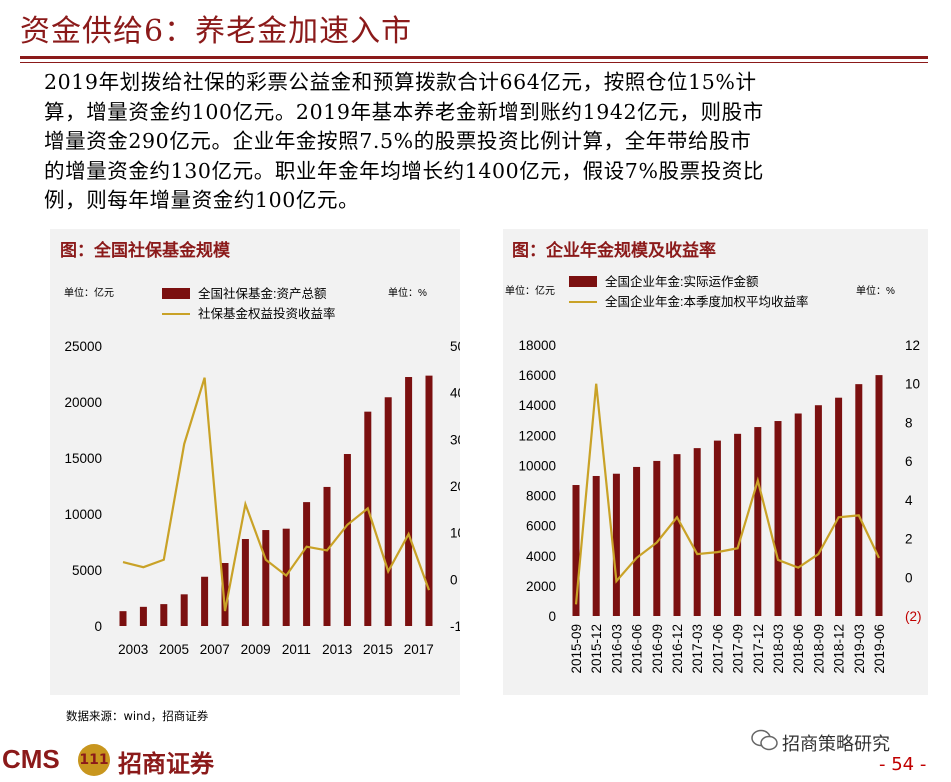 This screenshot has height=782, width=951. What do you see at coordinates (94, 760) in the screenshot?
I see `cms-badge-icon: 111` at bounding box center [94, 760].